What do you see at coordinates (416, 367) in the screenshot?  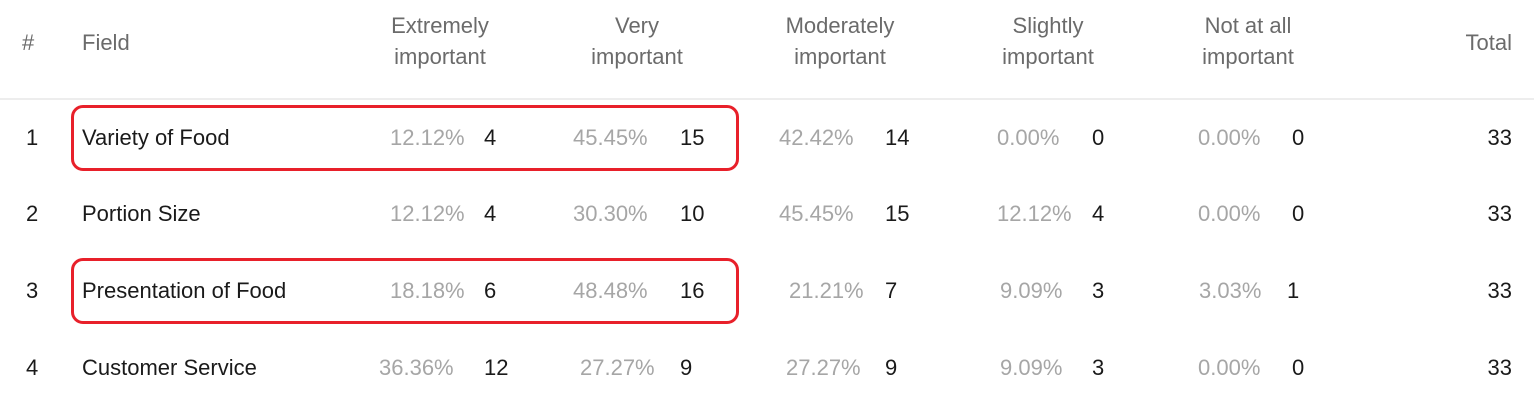 I see `percent-value: 36.36%` at bounding box center [416, 367].